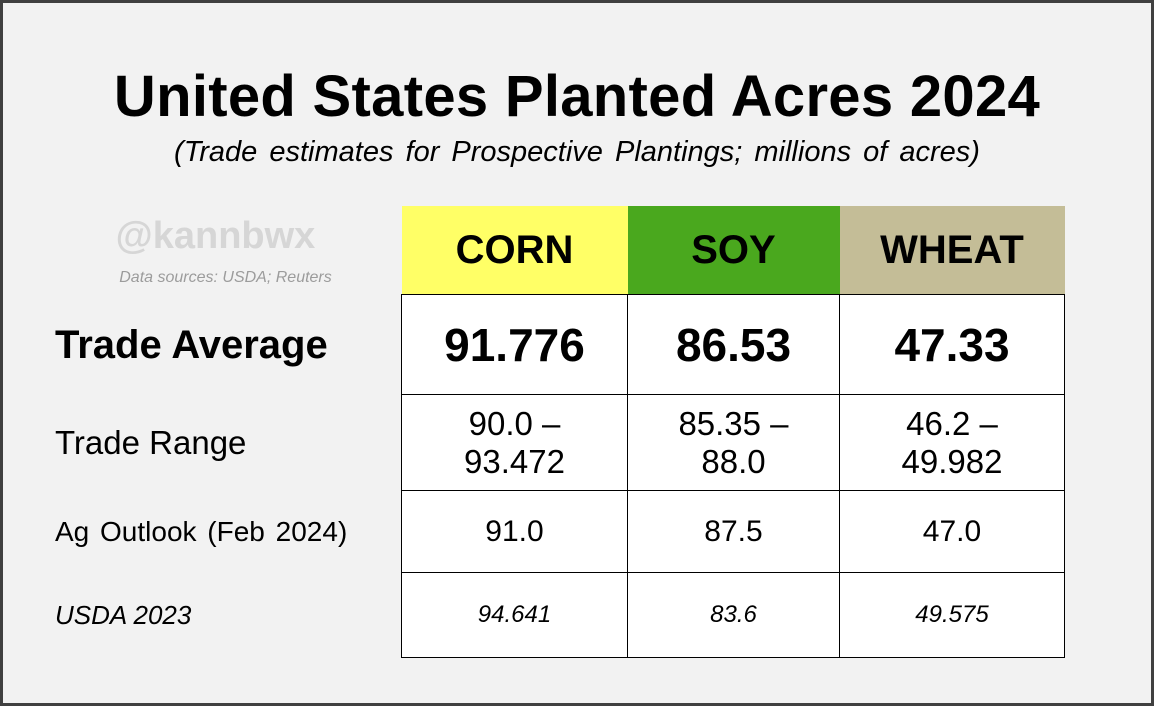 The image size is (1154, 706). Describe the element at coordinates (733, 461) in the screenshot. I see `range-high-soy: 88.0` at that location.